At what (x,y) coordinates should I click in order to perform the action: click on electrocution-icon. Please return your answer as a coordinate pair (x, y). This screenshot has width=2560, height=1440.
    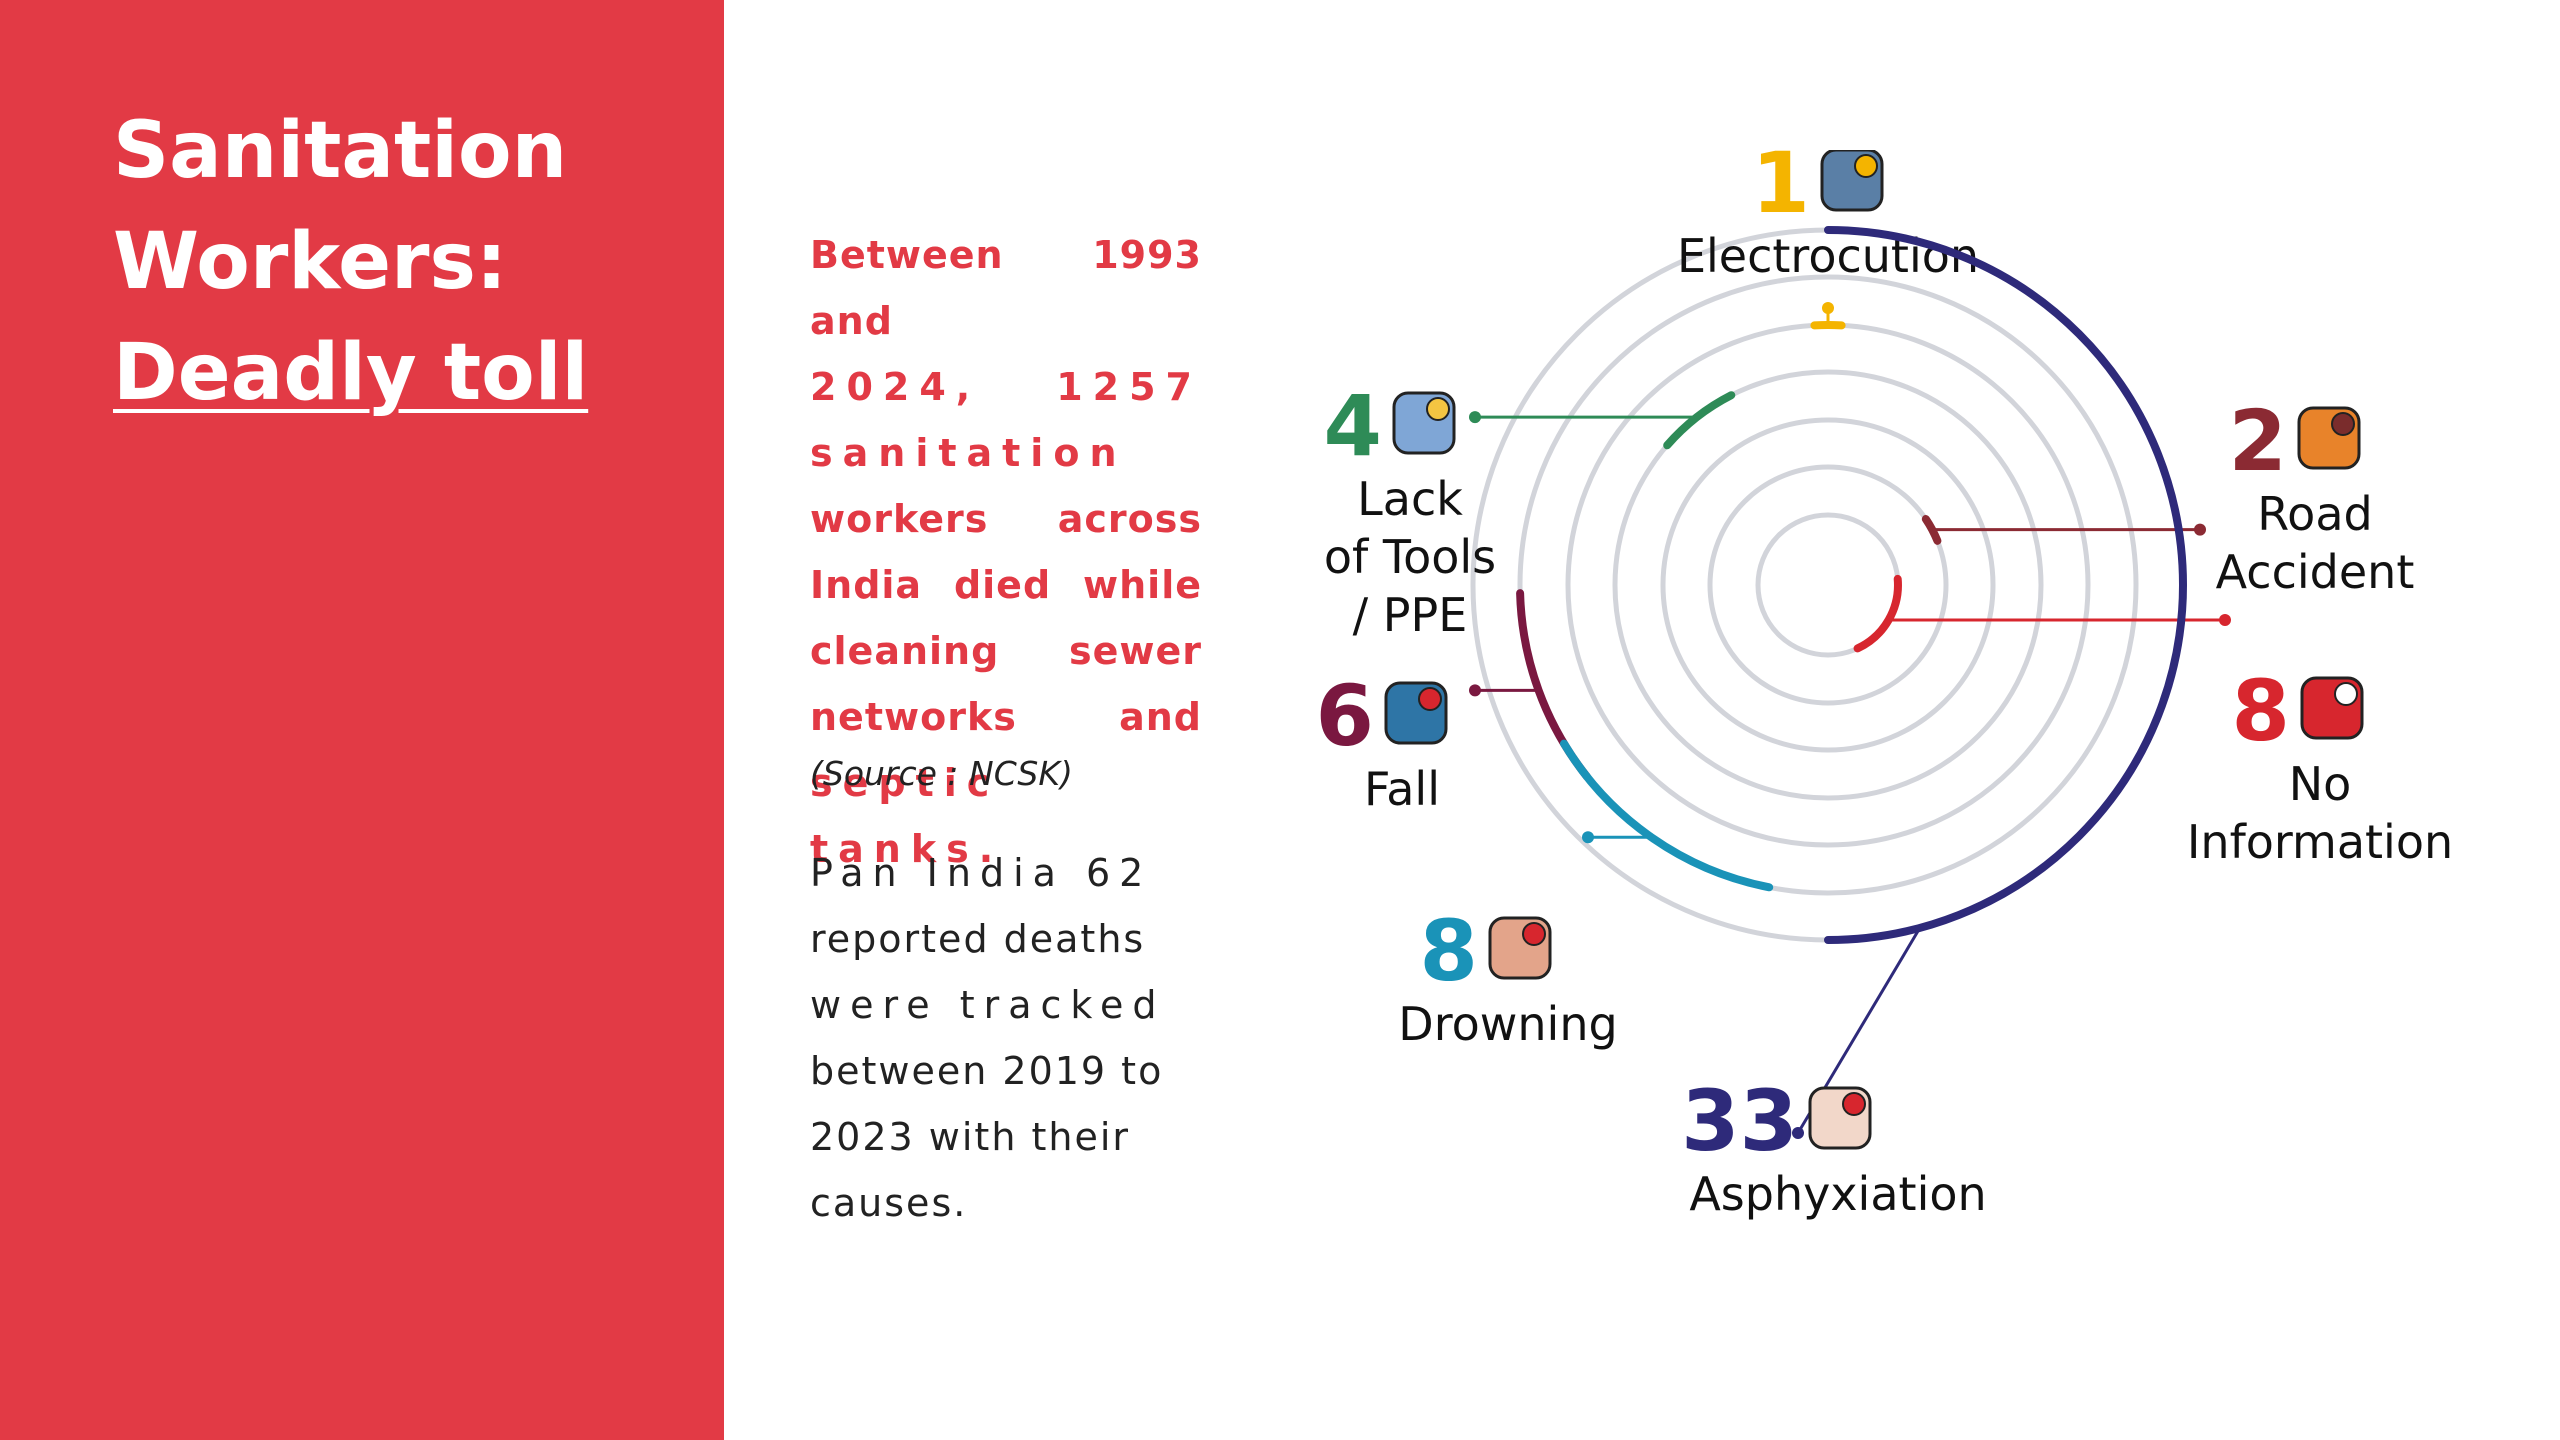
    Looking at the image, I should click on (1852, 181).